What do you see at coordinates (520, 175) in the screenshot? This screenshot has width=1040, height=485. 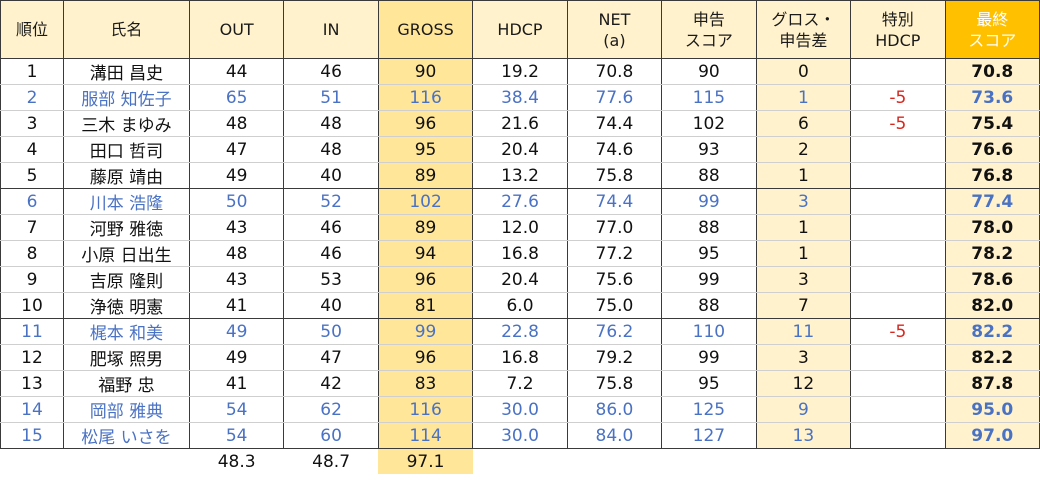 I see `table-row: 5 藤原 靖由 49 40 89 13.2 75.8 88 1 76.8` at bounding box center [520, 175].